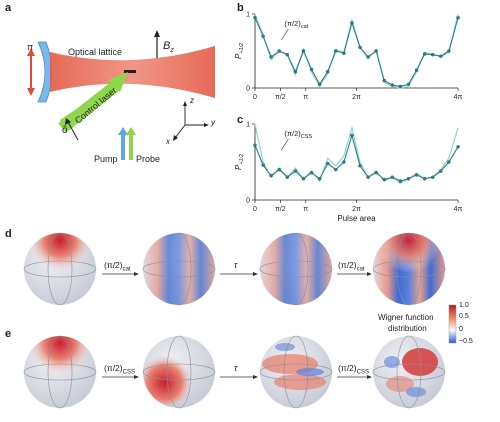 The width and height of the screenshot is (500, 422). I want to click on chart-c-xtick-label: π, so click(305, 209).